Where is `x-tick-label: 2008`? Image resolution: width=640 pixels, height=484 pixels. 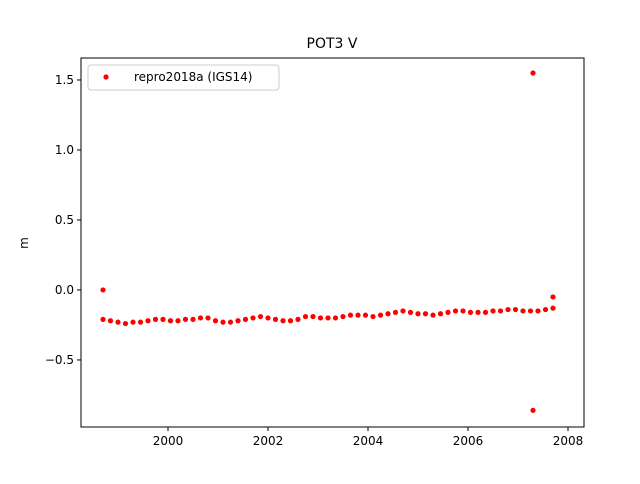 x-tick-label: 2008 is located at coordinates (568, 441).